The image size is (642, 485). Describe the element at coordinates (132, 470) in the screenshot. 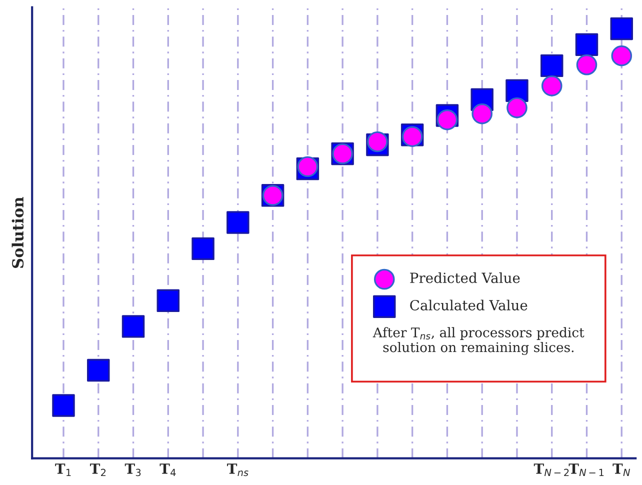

I see `x-tick-label: T$_{3}$` at that location.